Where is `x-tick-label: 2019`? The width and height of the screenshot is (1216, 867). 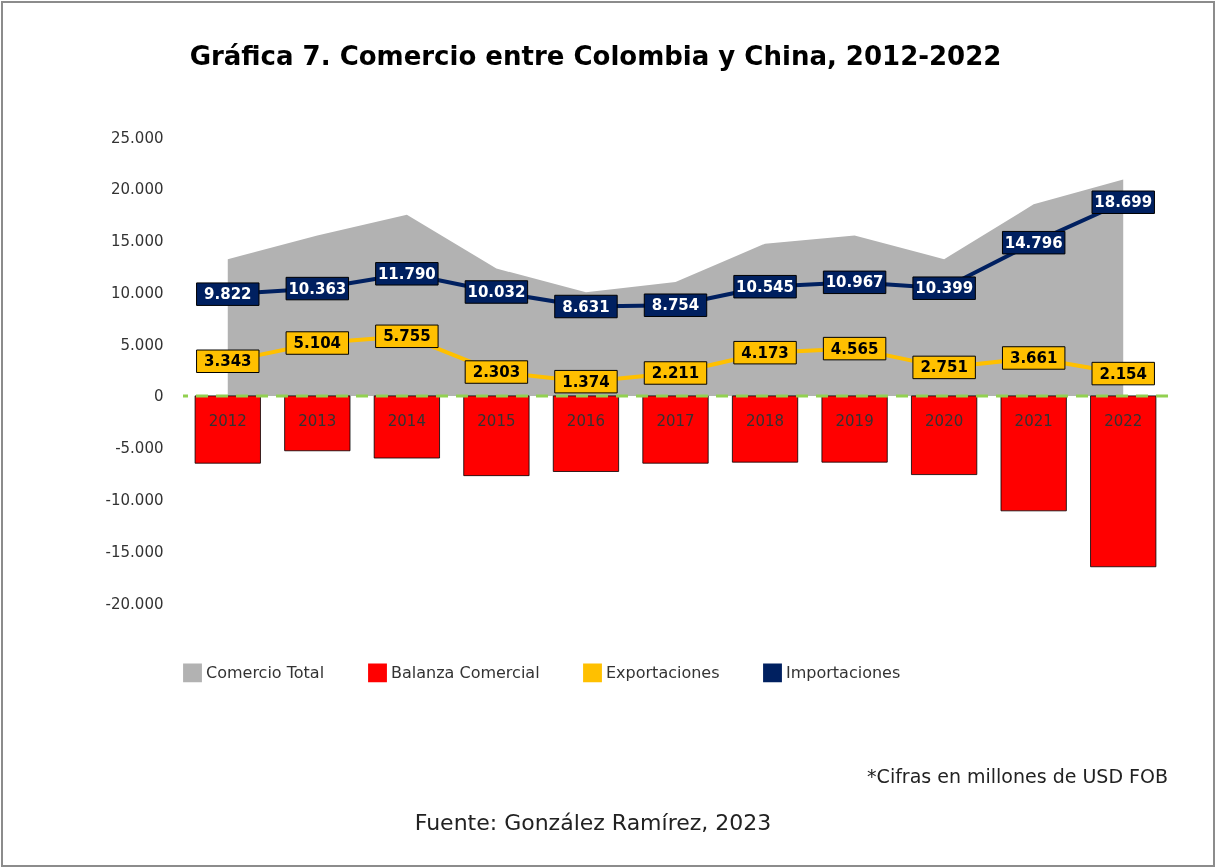
x-tick-label: 2019 is located at coordinates (854, 421).